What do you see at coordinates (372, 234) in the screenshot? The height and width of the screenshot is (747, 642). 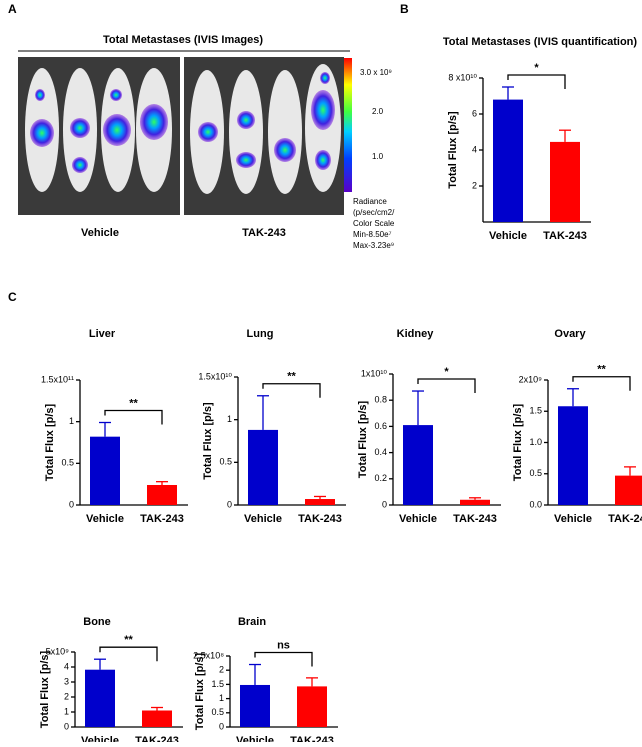 I see `scale-note-line: Min-8.50e⁷` at bounding box center [372, 234].